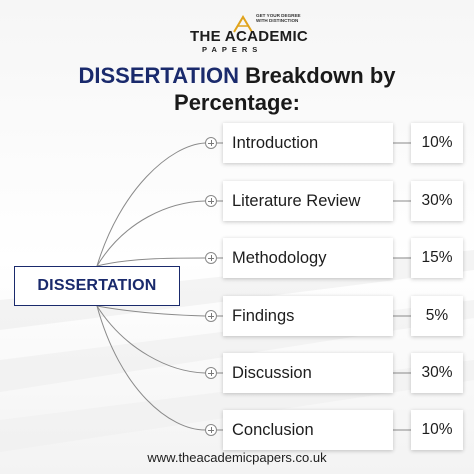 The width and height of the screenshot is (474, 474). Describe the element at coordinates (437, 258) in the screenshot. I see `percent-methodology: 15%` at that location.